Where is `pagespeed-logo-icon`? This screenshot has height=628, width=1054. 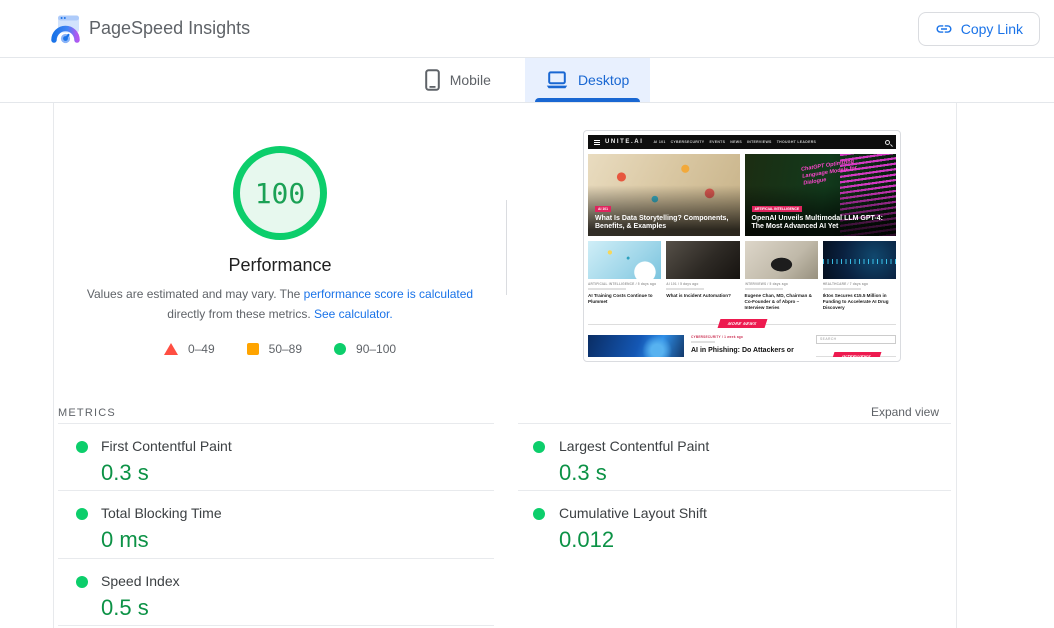 pagespeed-logo-icon is located at coordinates (65, 29).